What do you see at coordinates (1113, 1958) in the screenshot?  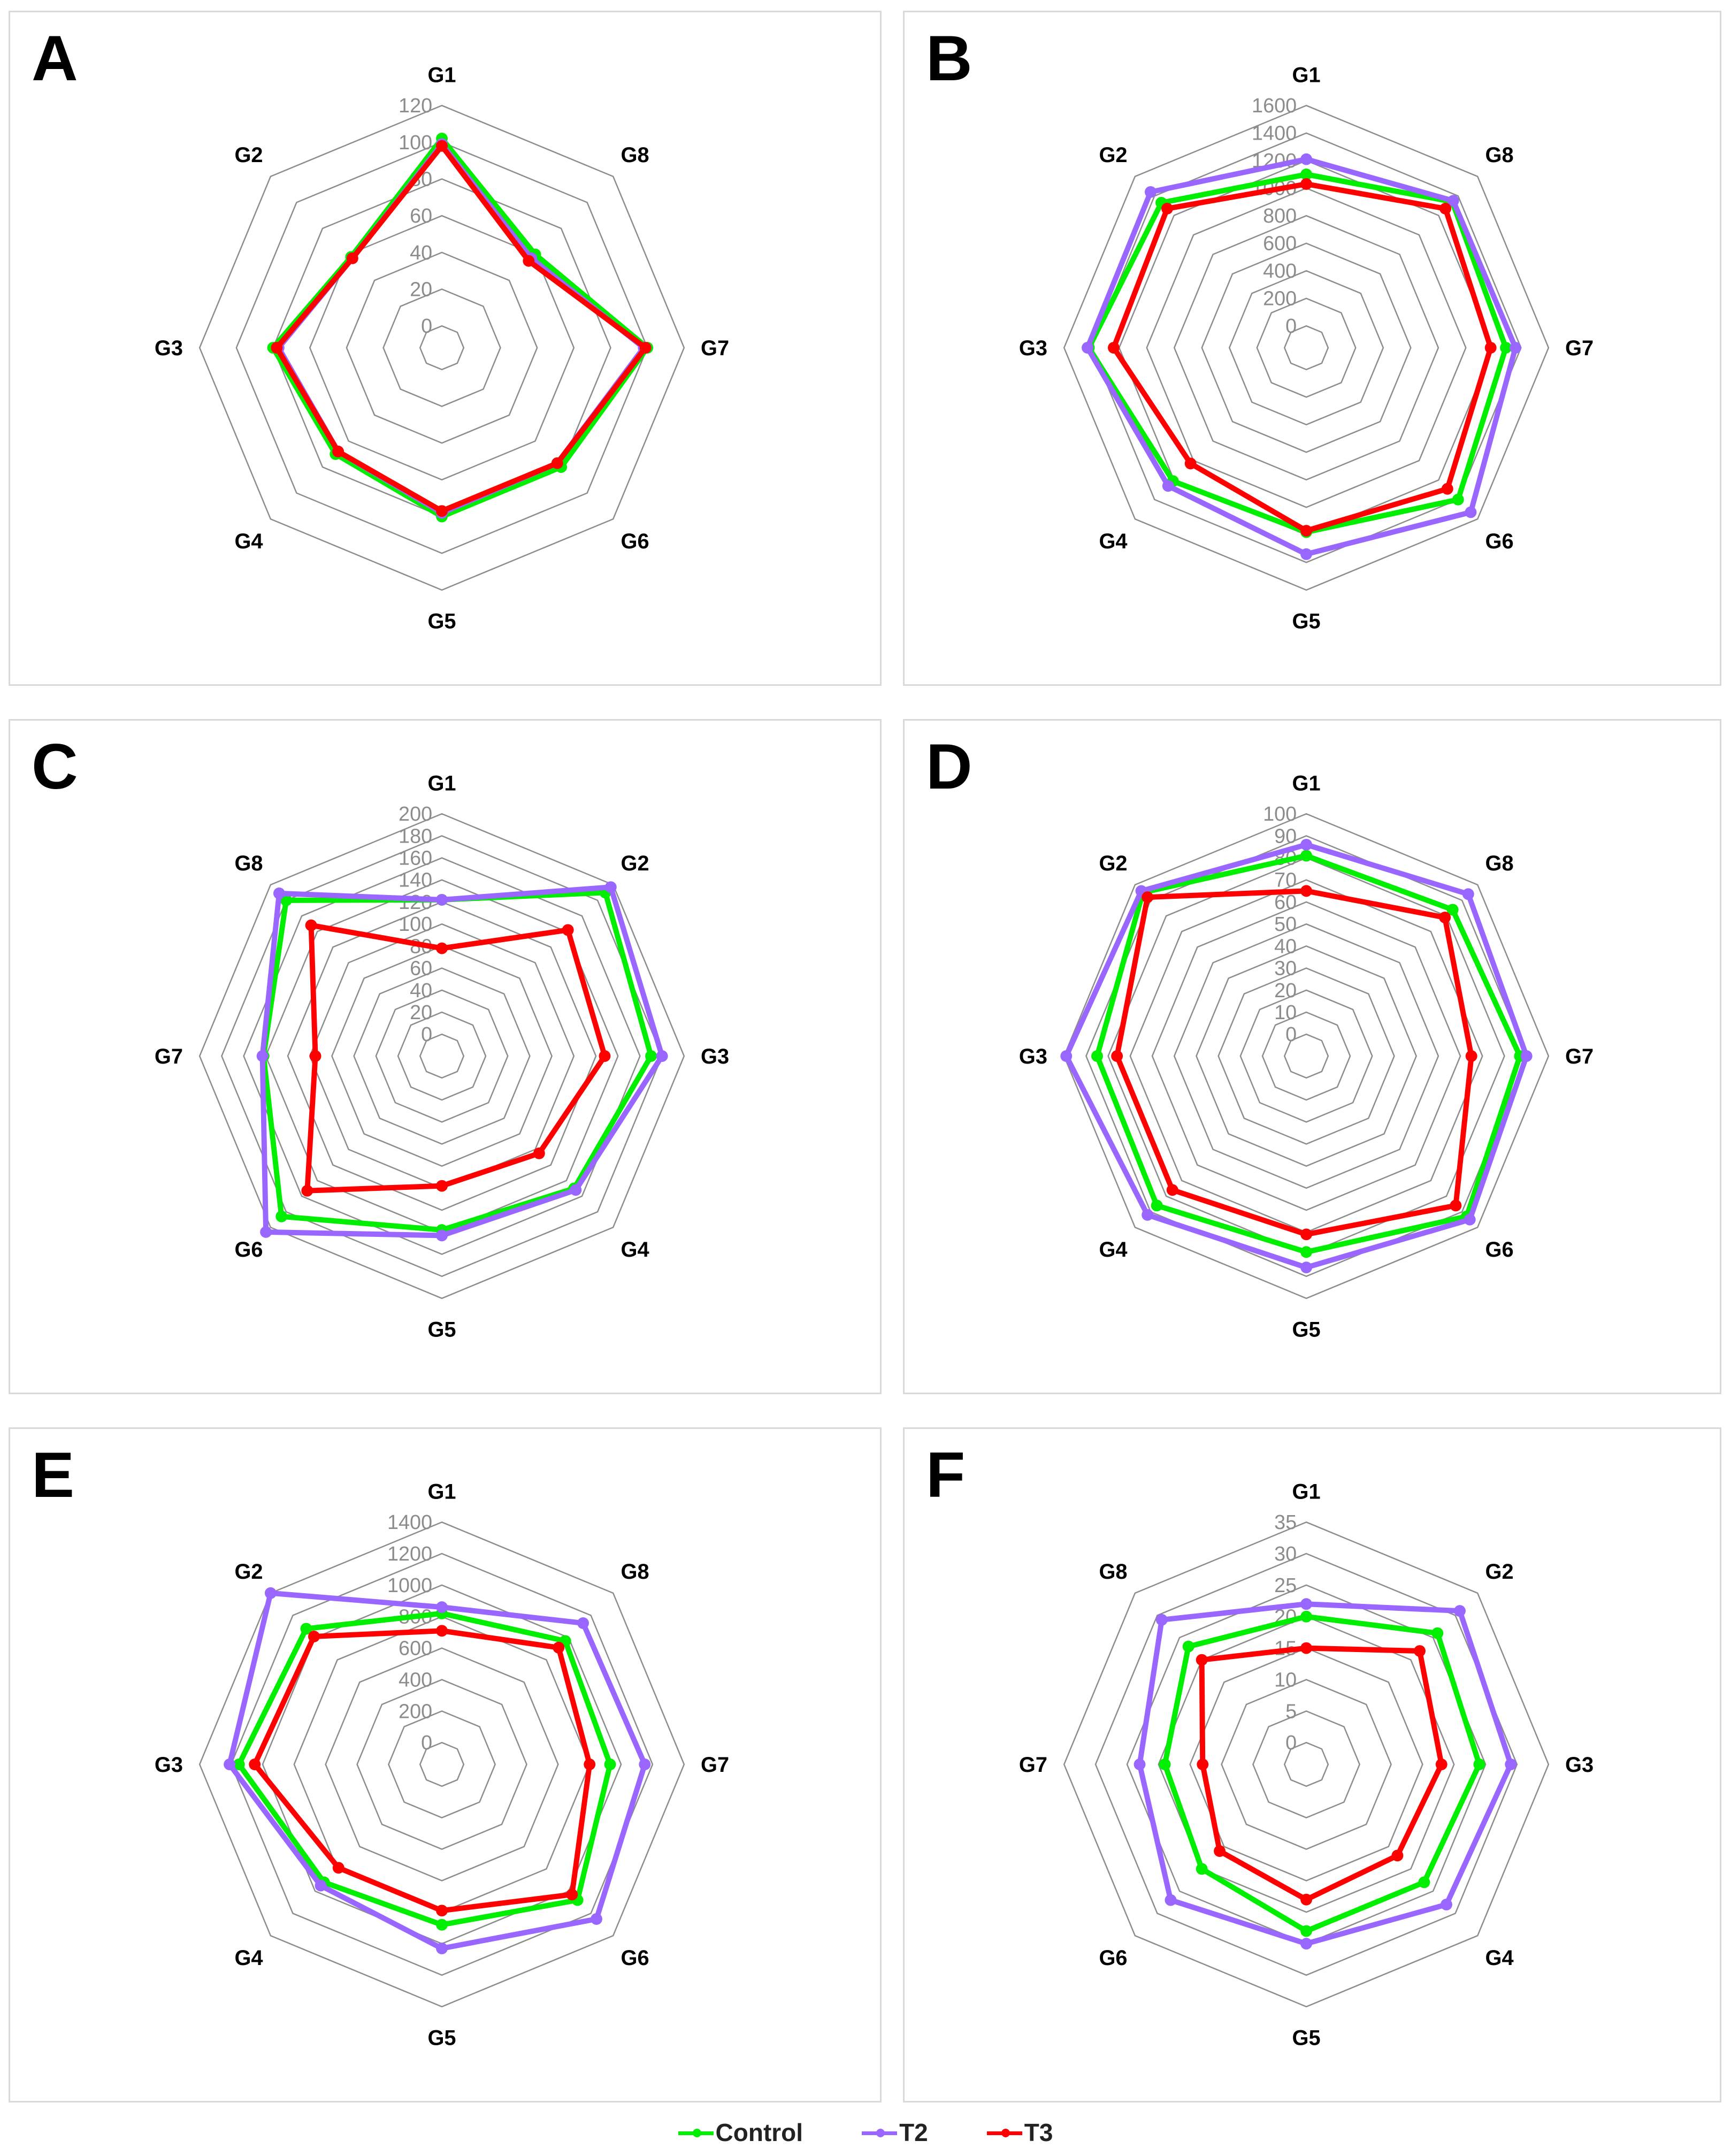 I see `axis-label: G6` at bounding box center [1113, 1958].